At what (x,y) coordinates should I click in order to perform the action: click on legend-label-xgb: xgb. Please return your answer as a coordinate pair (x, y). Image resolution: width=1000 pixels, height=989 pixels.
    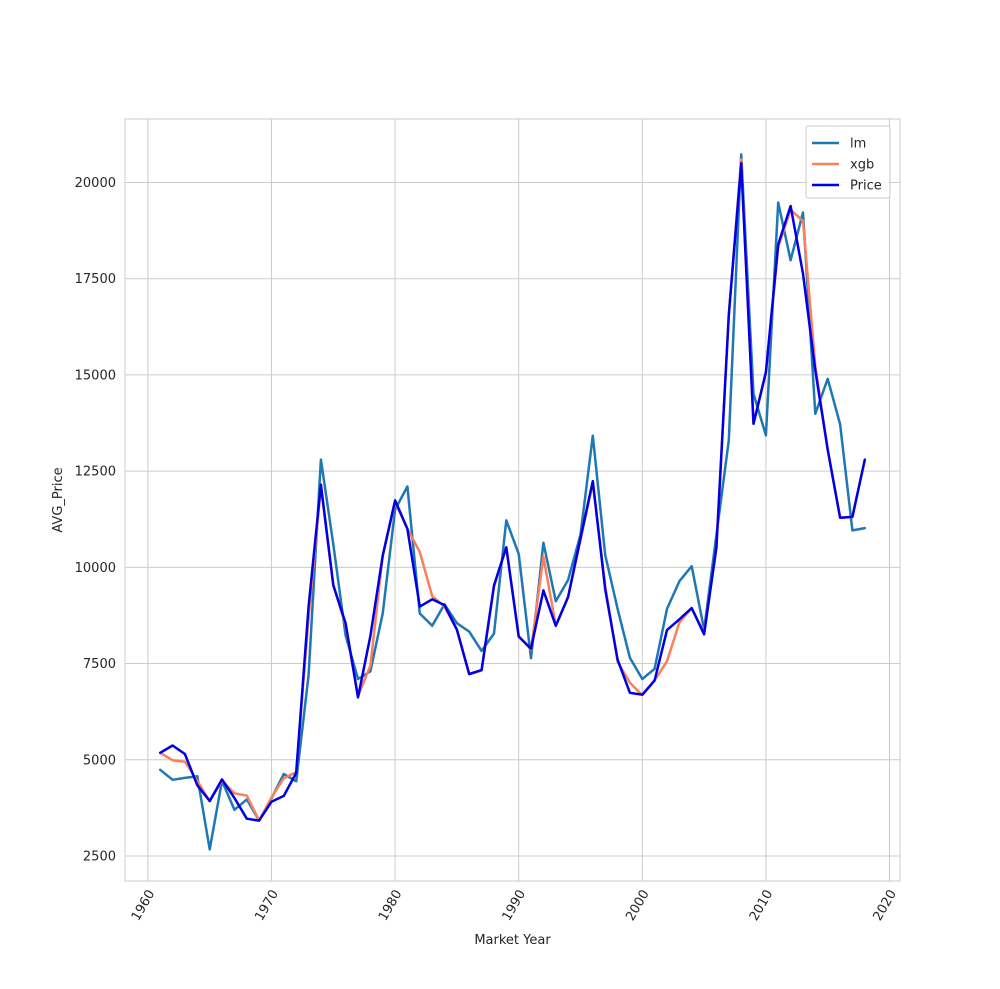
    Looking at the image, I should click on (862, 165).